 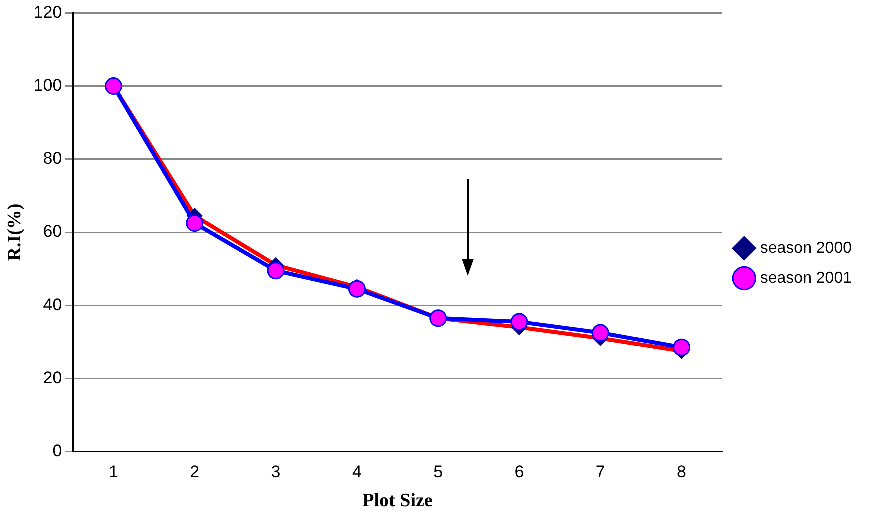 I want to click on y-tick-label: 120, so click(x=48, y=12).